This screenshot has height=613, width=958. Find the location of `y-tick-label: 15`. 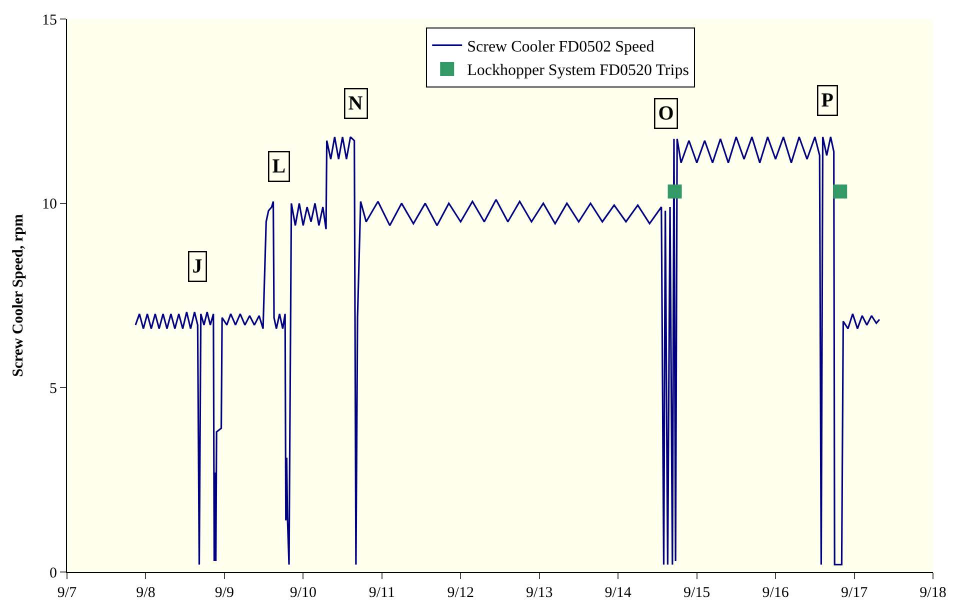

y-tick-label: 15 is located at coordinates (49, 20).